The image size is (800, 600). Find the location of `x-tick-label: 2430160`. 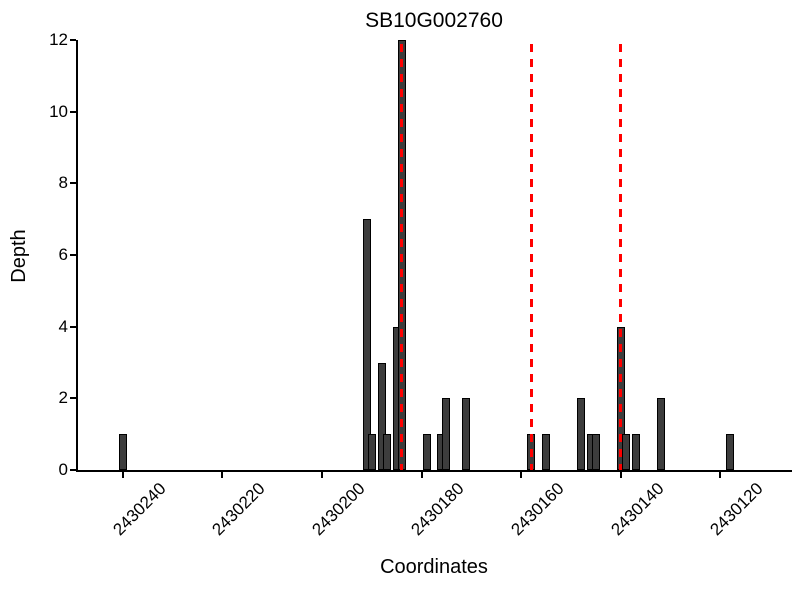

x-tick-label: 2430160 is located at coordinates (537, 509).